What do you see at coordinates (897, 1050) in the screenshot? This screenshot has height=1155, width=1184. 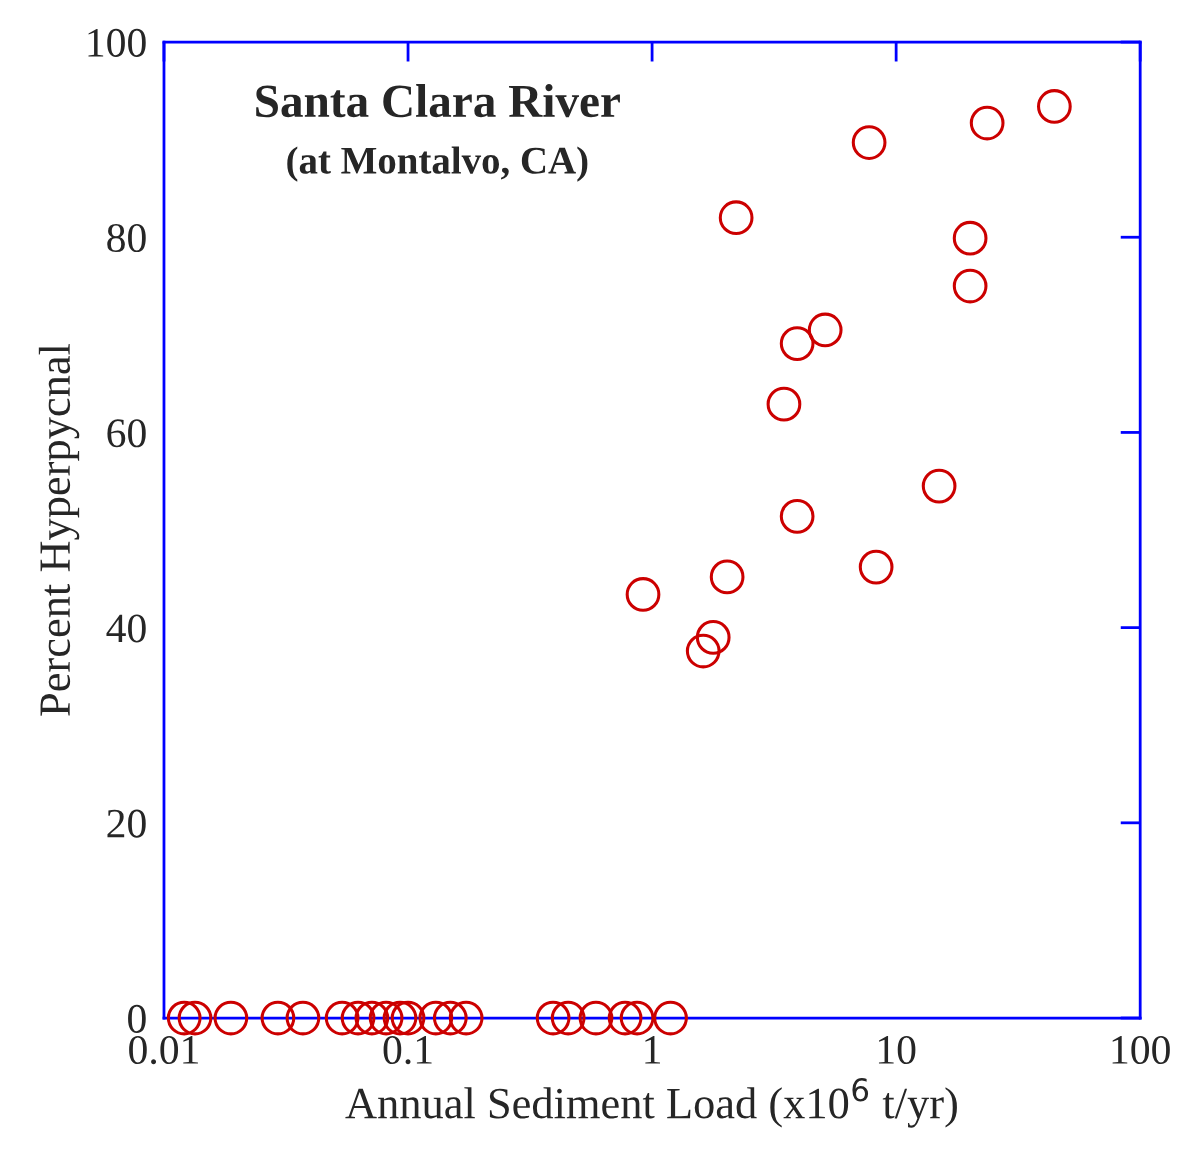 I see `x-tick-label: 10` at bounding box center [897, 1050].